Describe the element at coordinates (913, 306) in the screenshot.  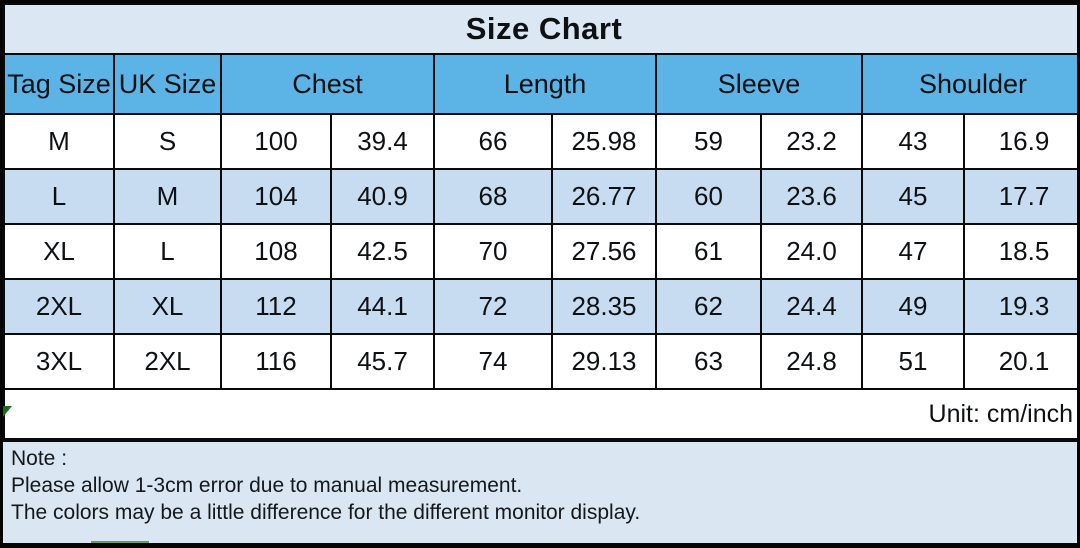
I see `table-cell: 49` at that location.